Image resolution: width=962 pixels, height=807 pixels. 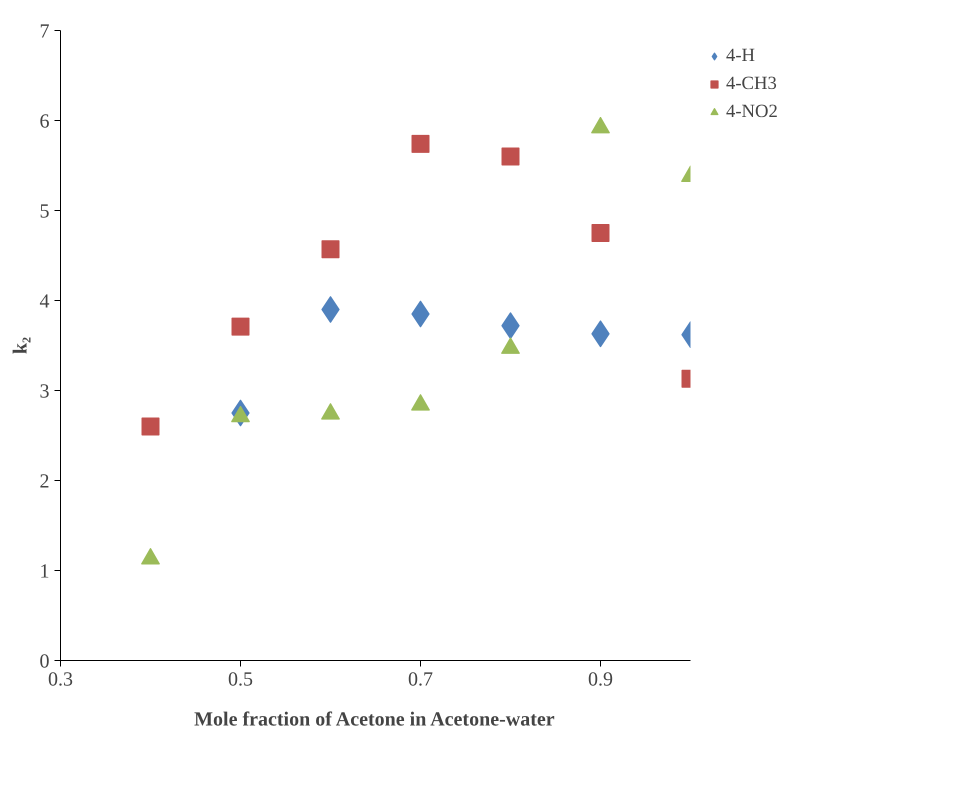 What do you see at coordinates (45, 31) in the screenshot?
I see `y-tick-label: 7` at bounding box center [45, 31].